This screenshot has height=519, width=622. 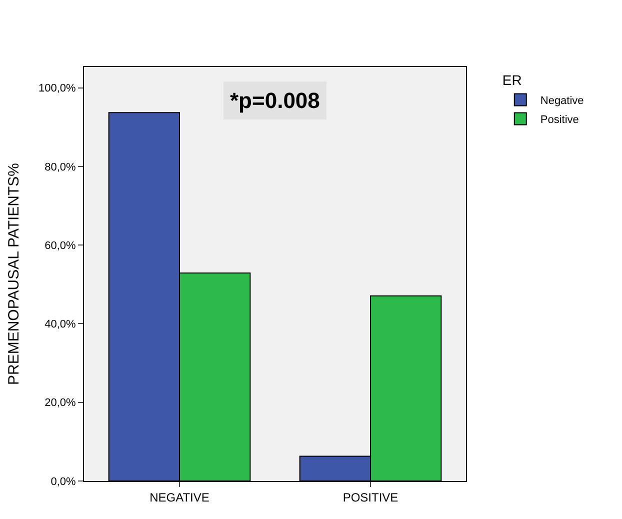 I want to click on x-tick-label: POSITIVE, so click(x=370, y=497).